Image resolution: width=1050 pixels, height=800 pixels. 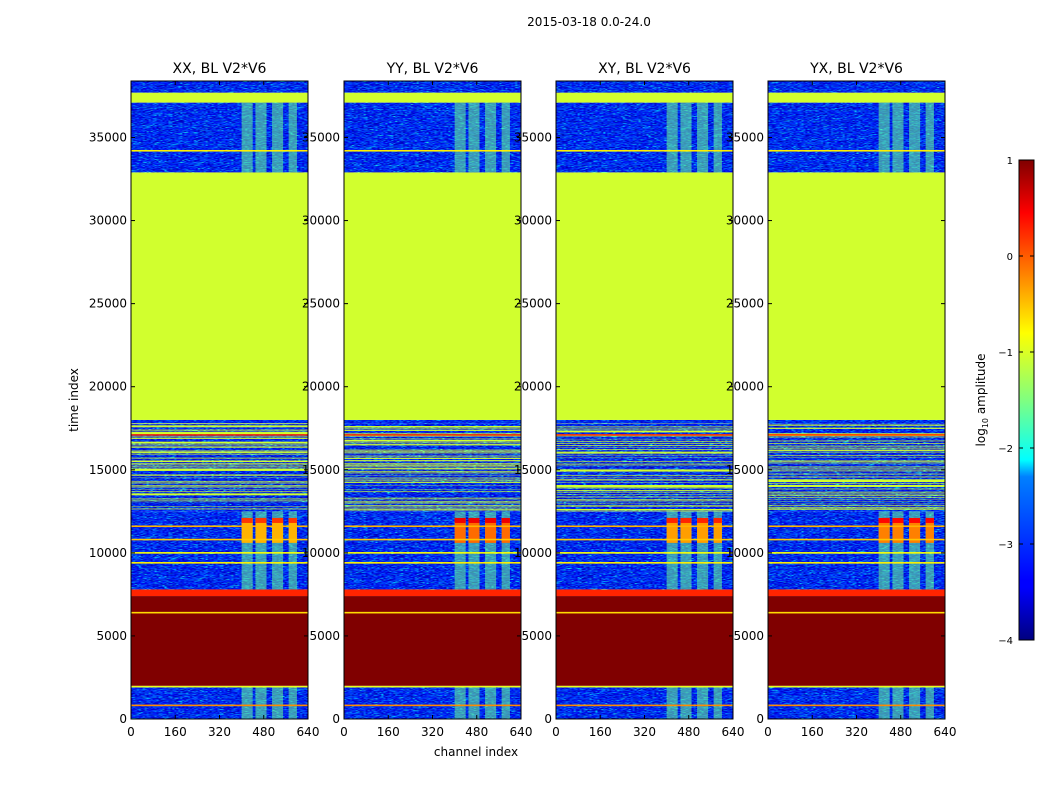 What do you see at coordinates (748, 636) in the screenshot?
I see `y-tick-label: 5000` at bounding box center [748, 636].